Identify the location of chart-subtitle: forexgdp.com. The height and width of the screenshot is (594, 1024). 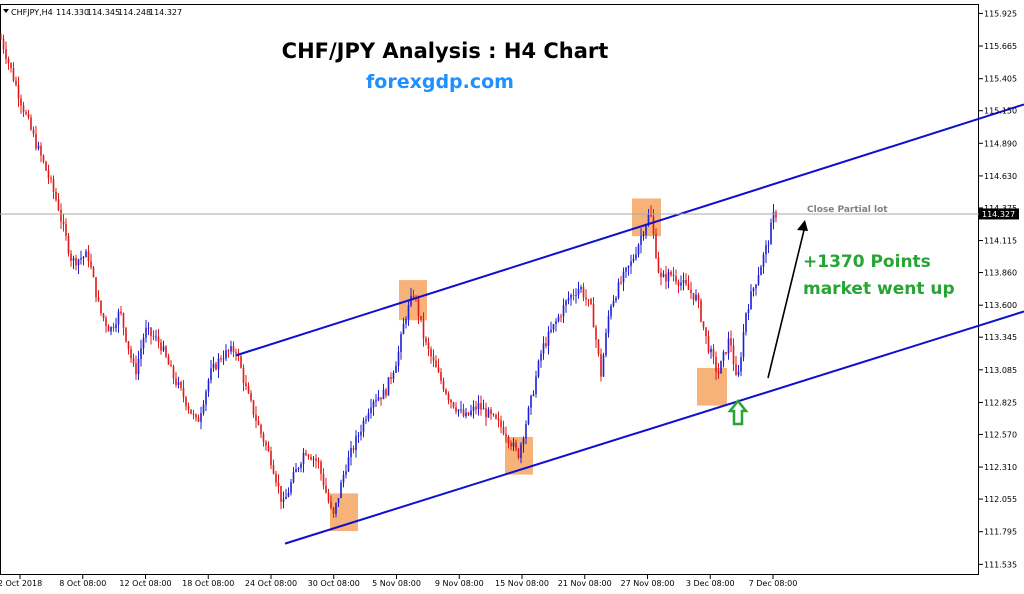
(440, 82).